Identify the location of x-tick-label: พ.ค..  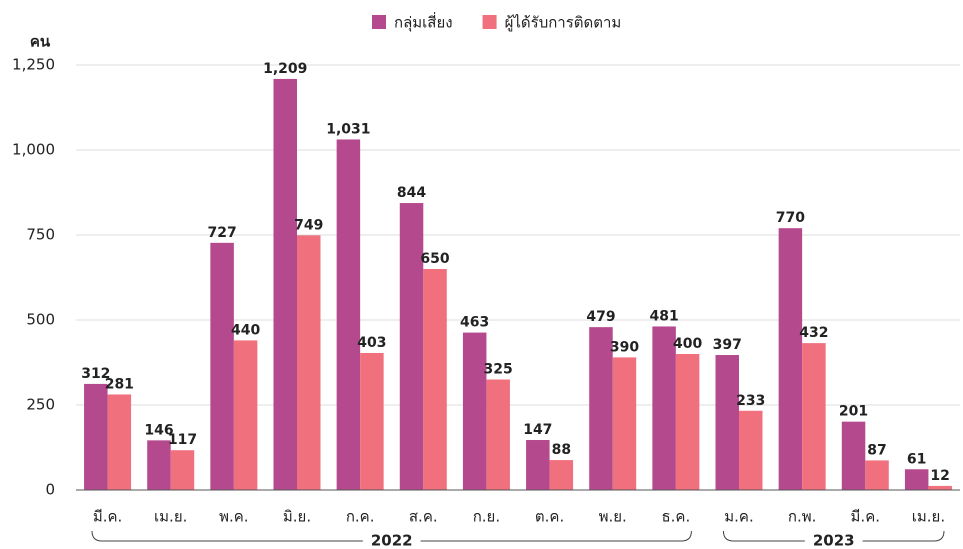
(233, 517).